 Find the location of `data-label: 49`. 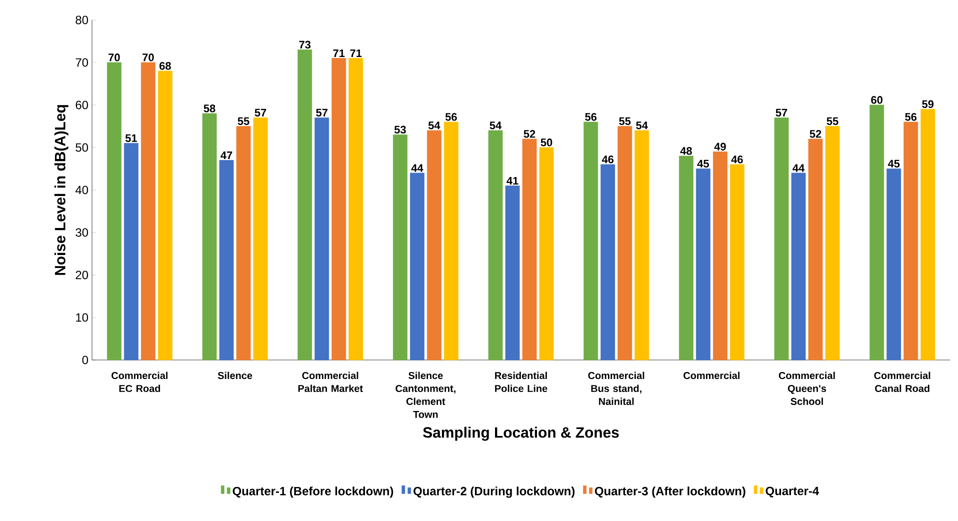

data-label: 49 is located at coordinates (720, 146).